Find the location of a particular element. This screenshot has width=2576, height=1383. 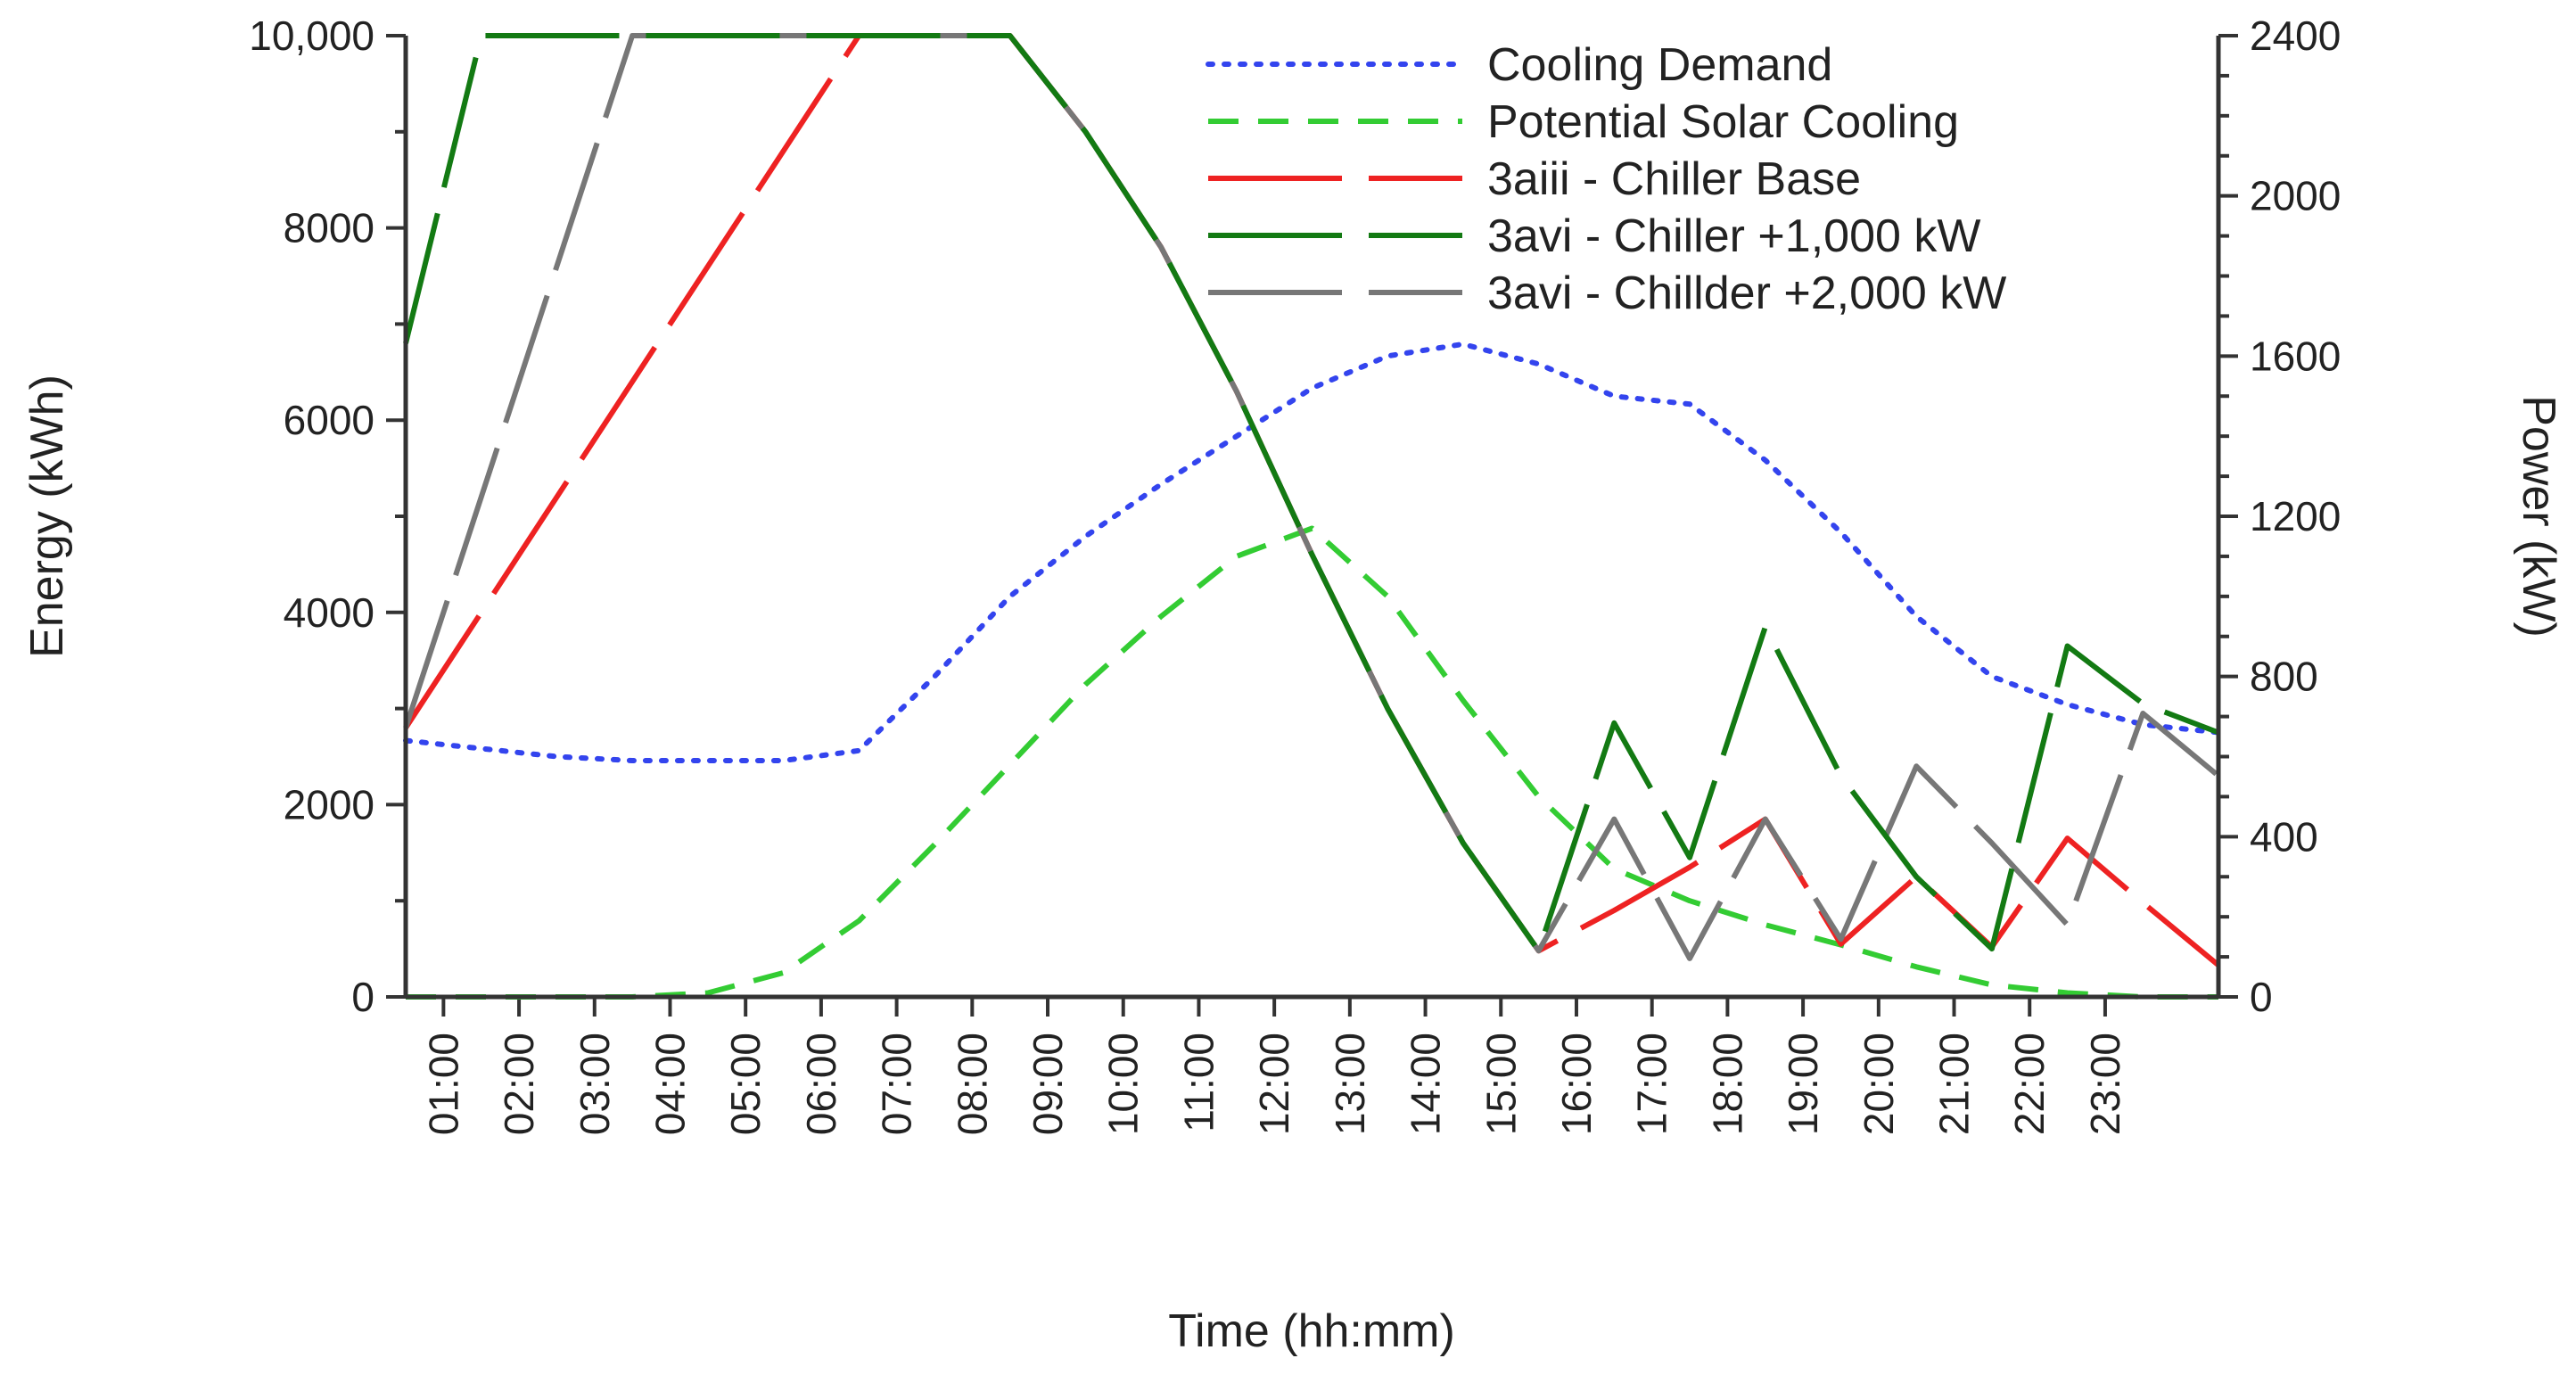

right-tick-label: 2000 is located at coordinates (2295, 196).